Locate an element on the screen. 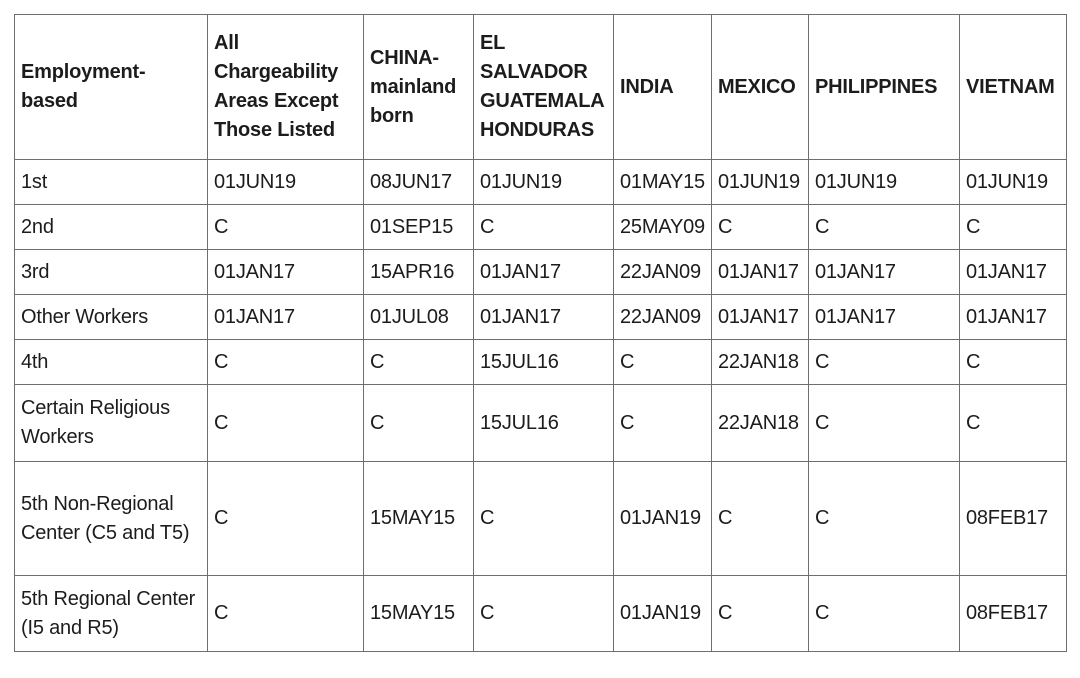 The width and height of the screenshot is (1080, 678). date-cell: 08JUN17 is located at coordinates (418, 182).